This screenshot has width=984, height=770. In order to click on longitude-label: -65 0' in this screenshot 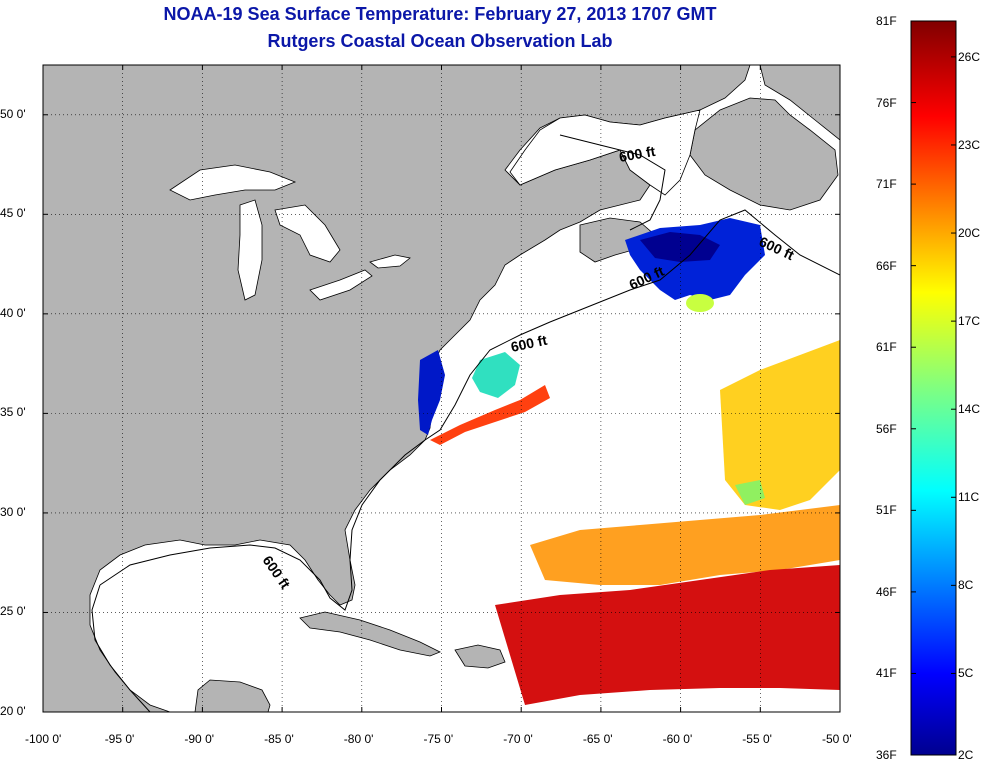, I will do `click(597, 739)`.